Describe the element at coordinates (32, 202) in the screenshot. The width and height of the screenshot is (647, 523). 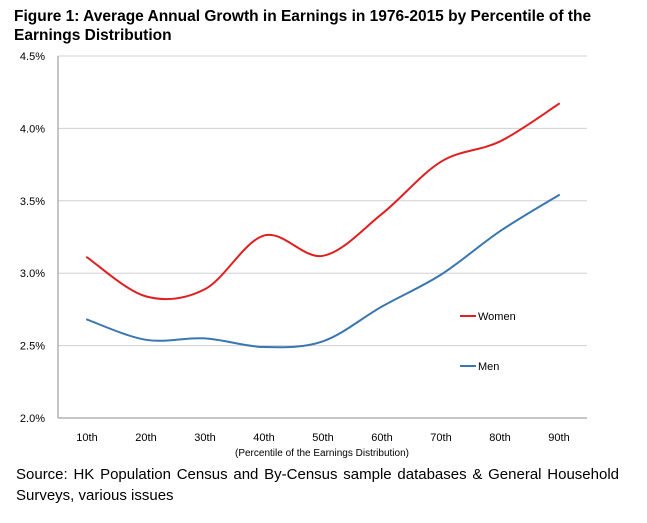
I see `y-tick-label: 3.5%` at that location.